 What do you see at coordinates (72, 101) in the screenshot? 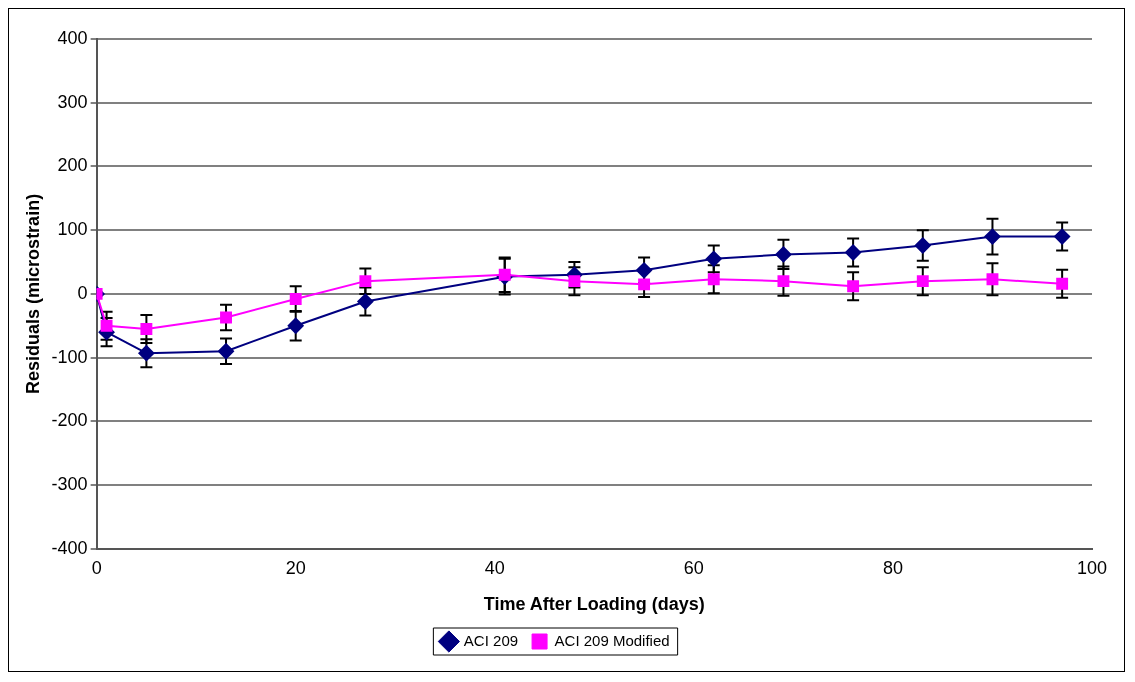
I see `y-tick-label: 300` at bounding box center [72, 101].